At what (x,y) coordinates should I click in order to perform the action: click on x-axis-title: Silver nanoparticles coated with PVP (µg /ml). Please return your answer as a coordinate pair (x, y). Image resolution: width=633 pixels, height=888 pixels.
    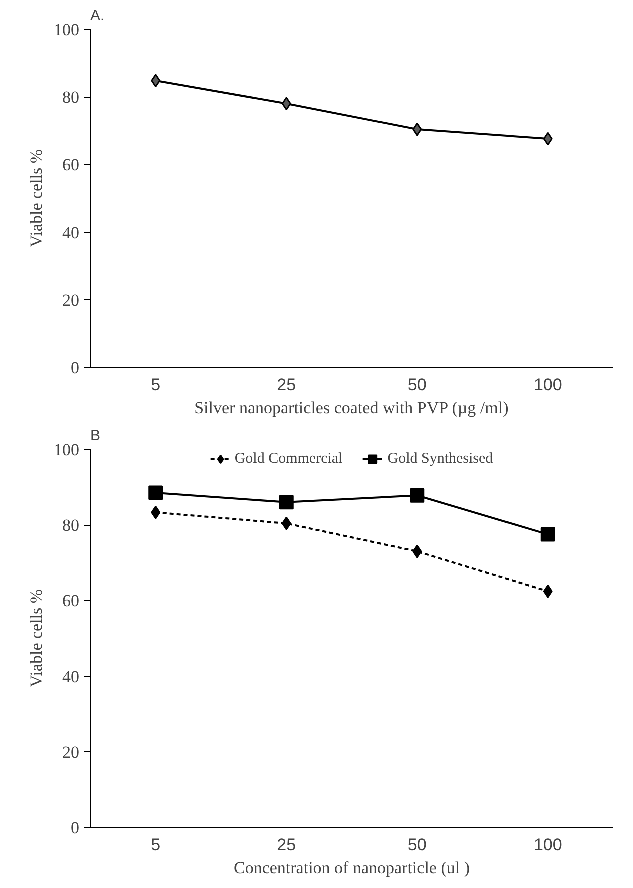
    Looking at the image, I should click on (351, 408).